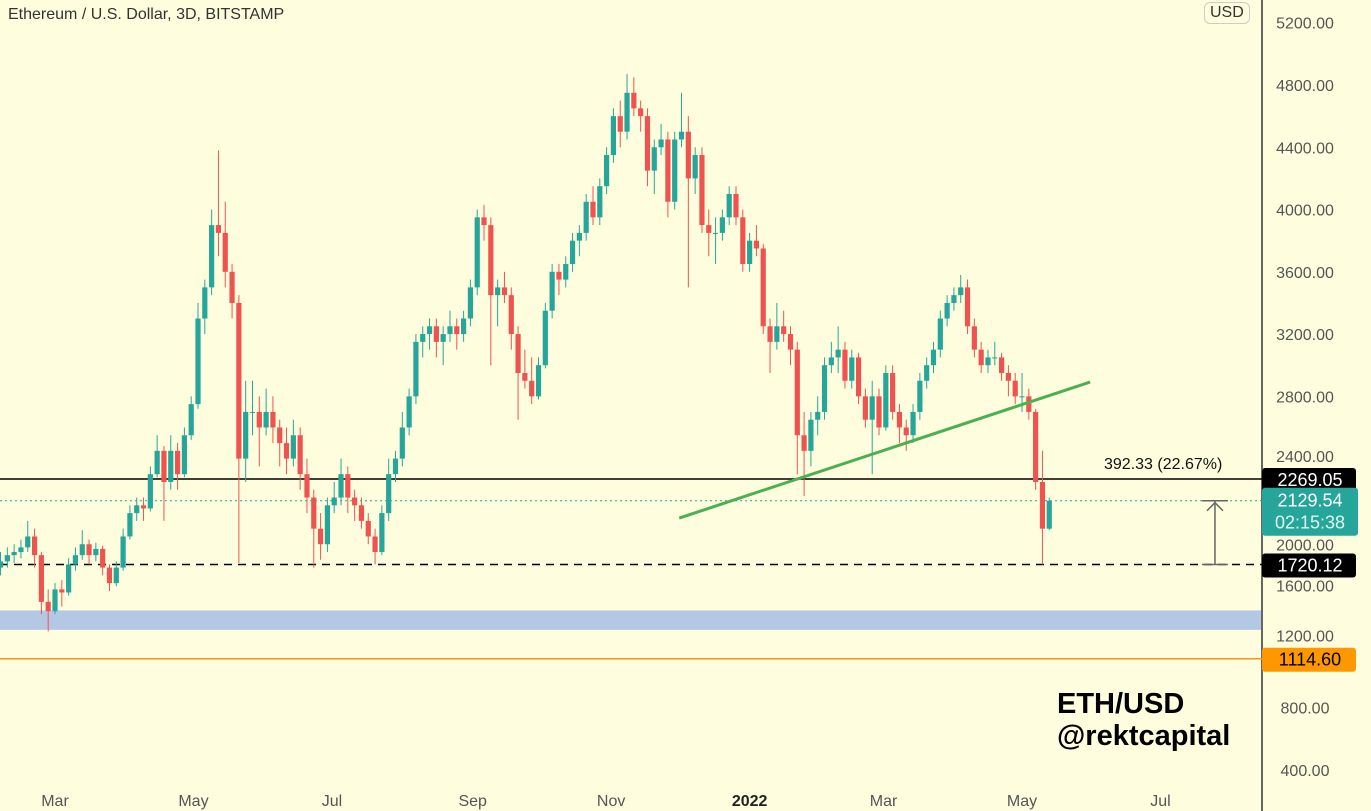  I want to click on trendline, so click(884, 450).